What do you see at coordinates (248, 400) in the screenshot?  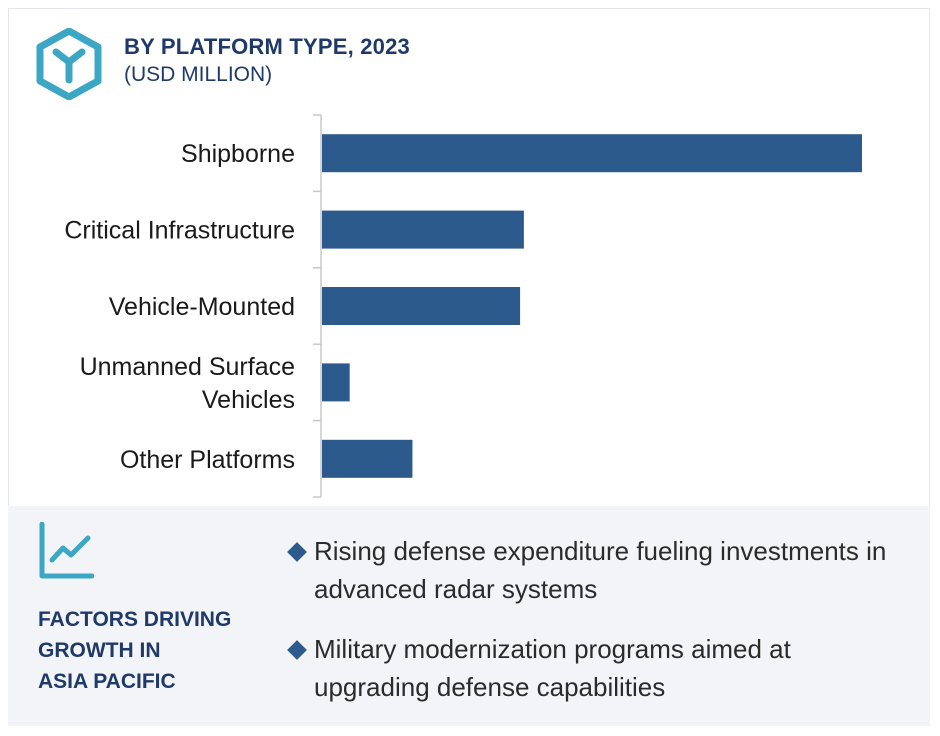 I see `category-label-line: Vehicles` at bounding box center [248, 400].